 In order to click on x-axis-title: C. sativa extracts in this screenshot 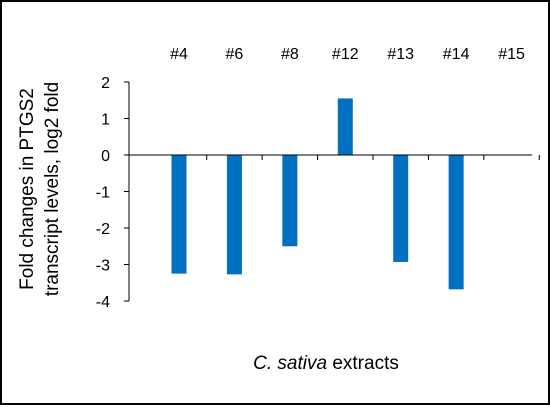, I will do `click(326, 363)`.